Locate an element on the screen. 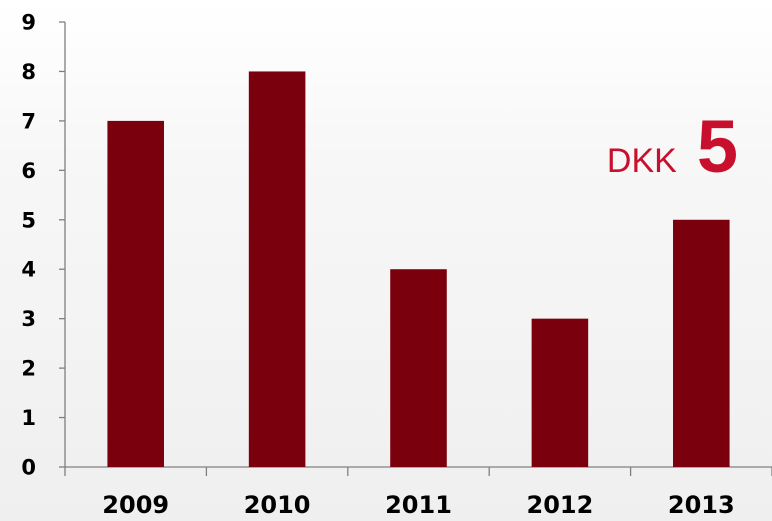  callout-unit: DKK is located at coordinates (641, 161).